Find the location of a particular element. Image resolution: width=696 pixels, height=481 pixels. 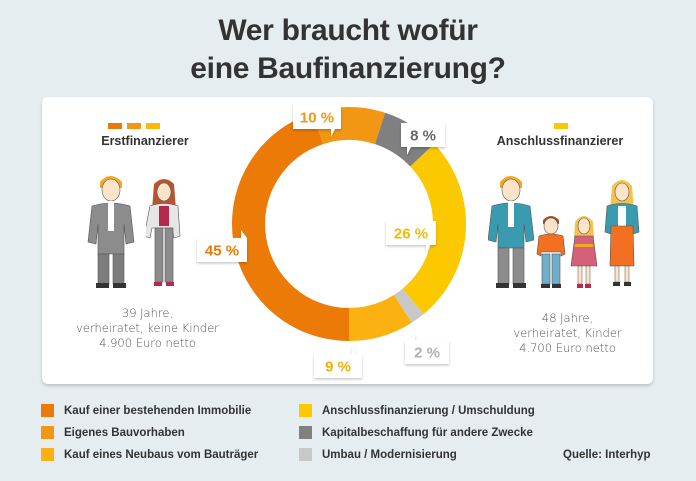

slice-value-label: 26 % is located at coordinates (411, 234).